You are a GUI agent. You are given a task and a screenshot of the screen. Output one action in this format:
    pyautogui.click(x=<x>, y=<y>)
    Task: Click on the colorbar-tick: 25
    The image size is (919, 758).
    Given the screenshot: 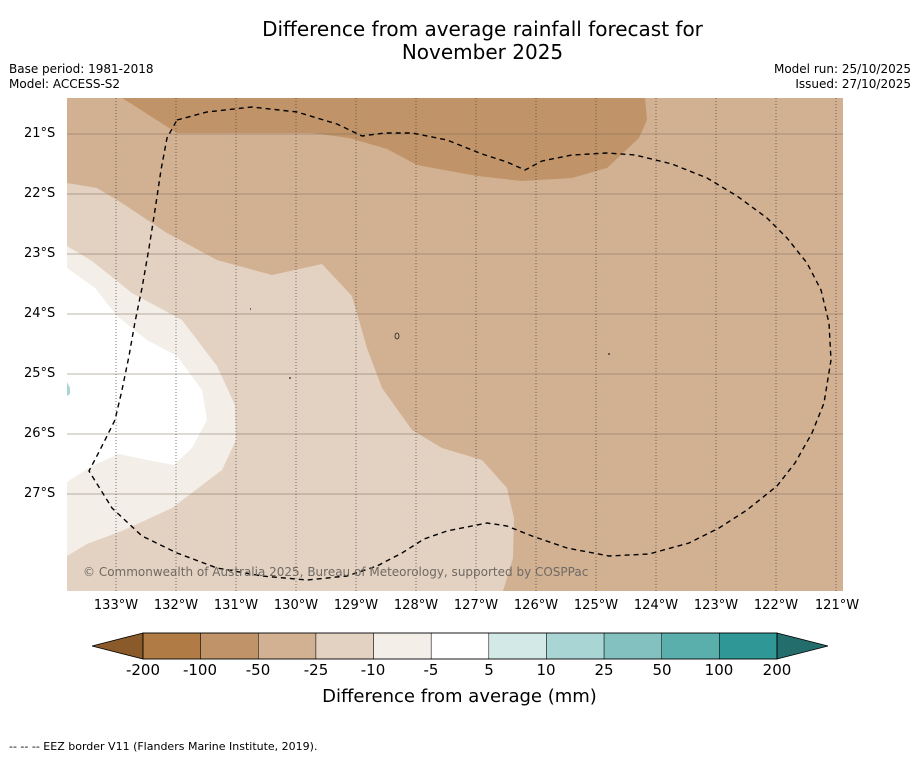 What is the action you would take?
    pyautogui.click(x=604, y=670)
    